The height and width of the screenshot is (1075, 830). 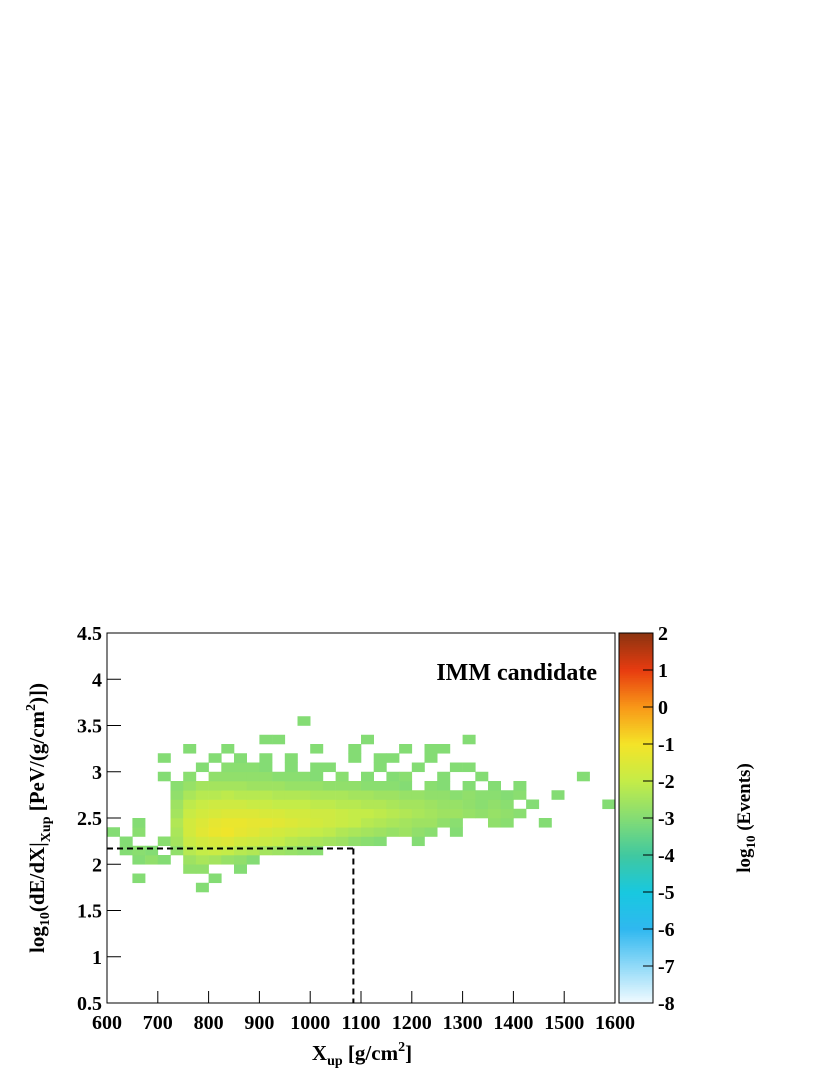 I want to click on z-tick-label: -8, so click(x=666, y=1004).